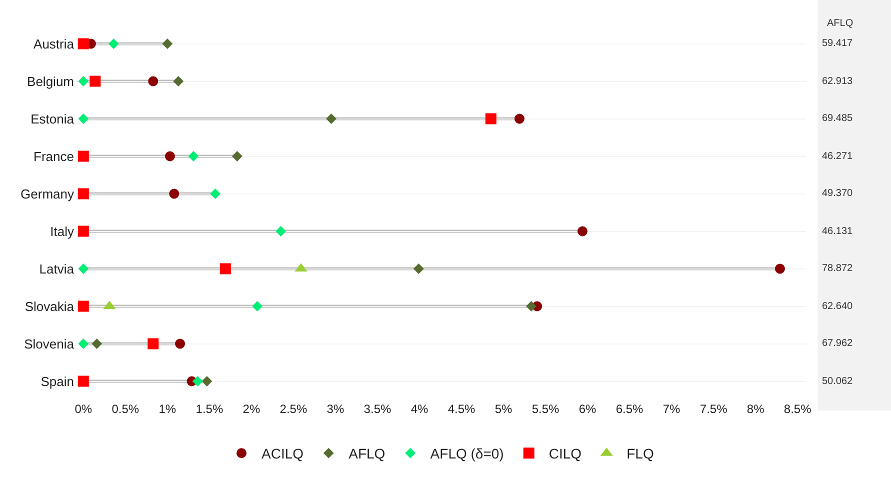  I want to click on x-tick-label: 0%, so click(83, 409).